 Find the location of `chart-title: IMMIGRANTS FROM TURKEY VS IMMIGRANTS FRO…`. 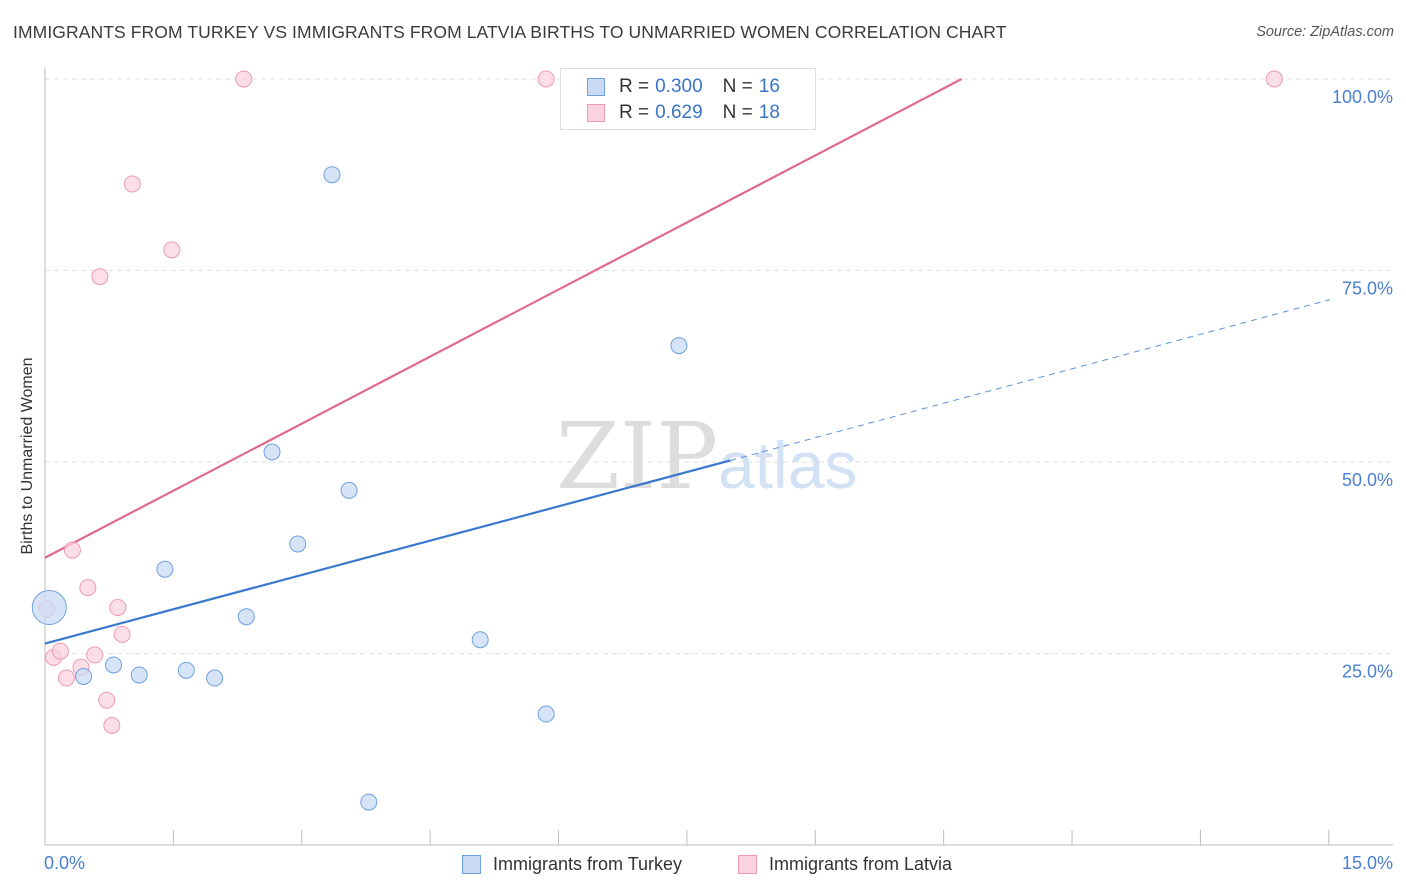

chart-title: IMMIGRANTS FROM TURKEY VS IMMIGRANTS FRO… is located at coordinates (510, 32).